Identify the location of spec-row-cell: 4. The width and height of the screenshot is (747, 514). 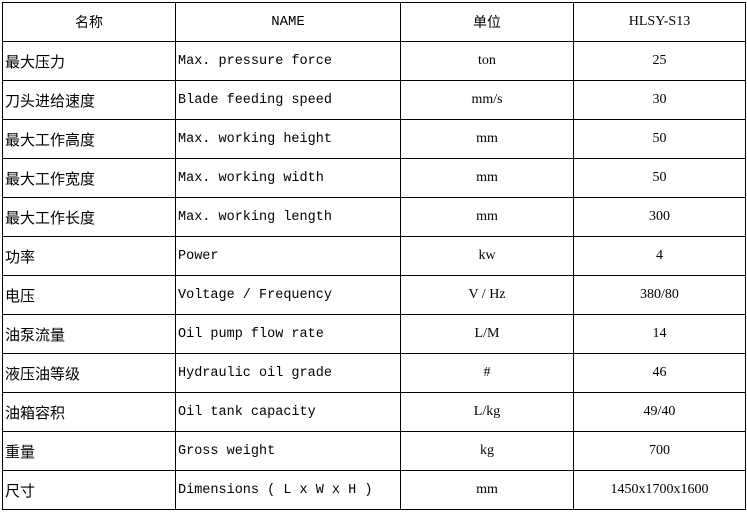
(659, 256).